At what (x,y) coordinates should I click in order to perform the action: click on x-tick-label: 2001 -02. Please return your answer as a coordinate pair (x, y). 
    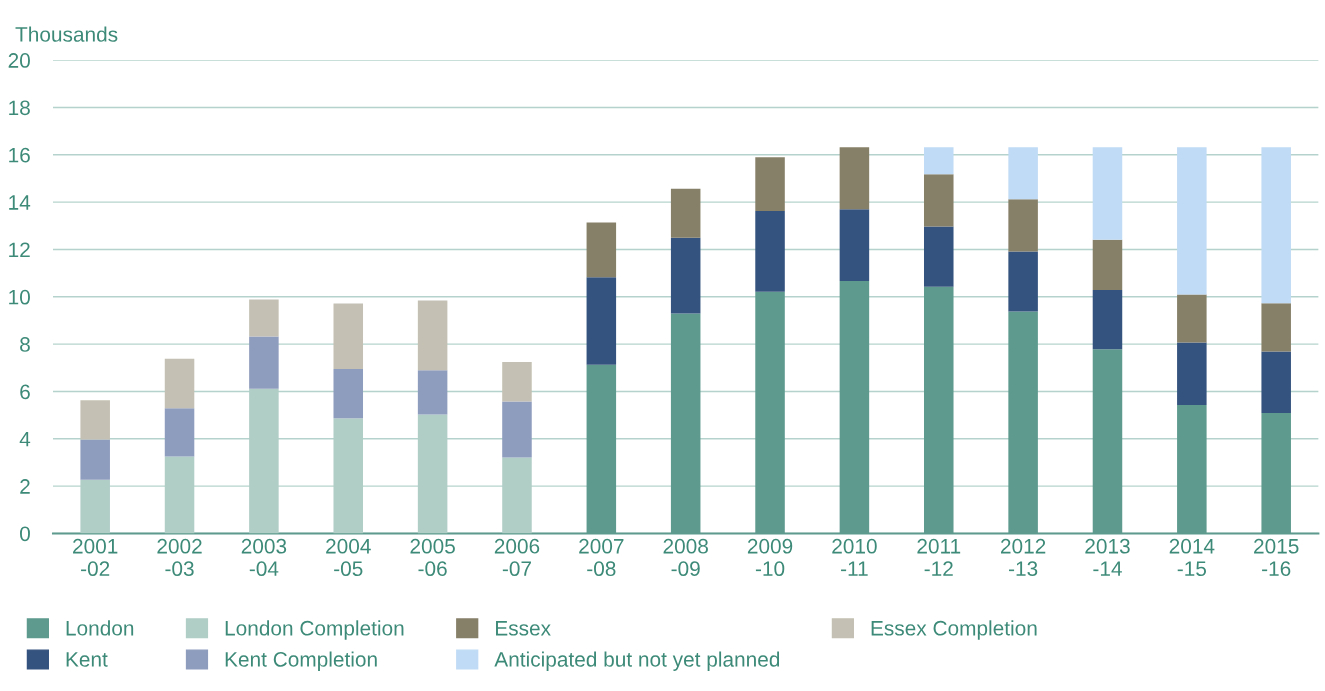
    Looking at the image, I should click on (95, 557).